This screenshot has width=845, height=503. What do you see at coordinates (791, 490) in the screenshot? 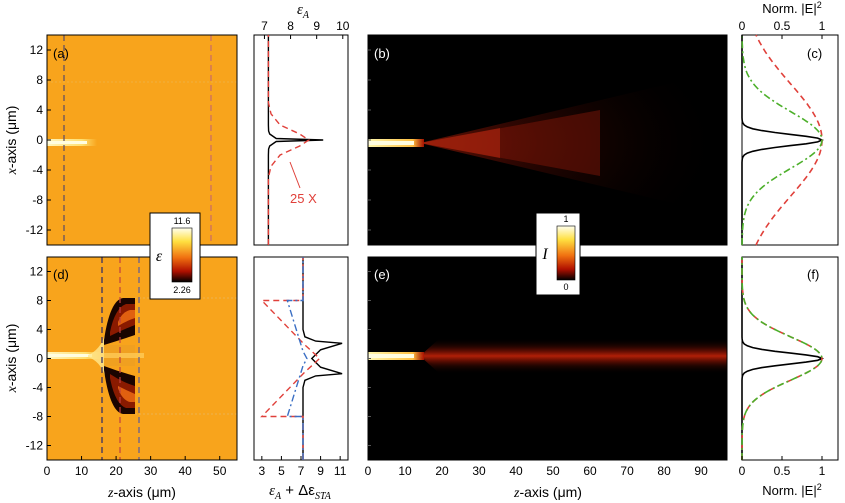
I see `panel-f-axis-title: Norm. |E|2` at bounding box center [791, 490].